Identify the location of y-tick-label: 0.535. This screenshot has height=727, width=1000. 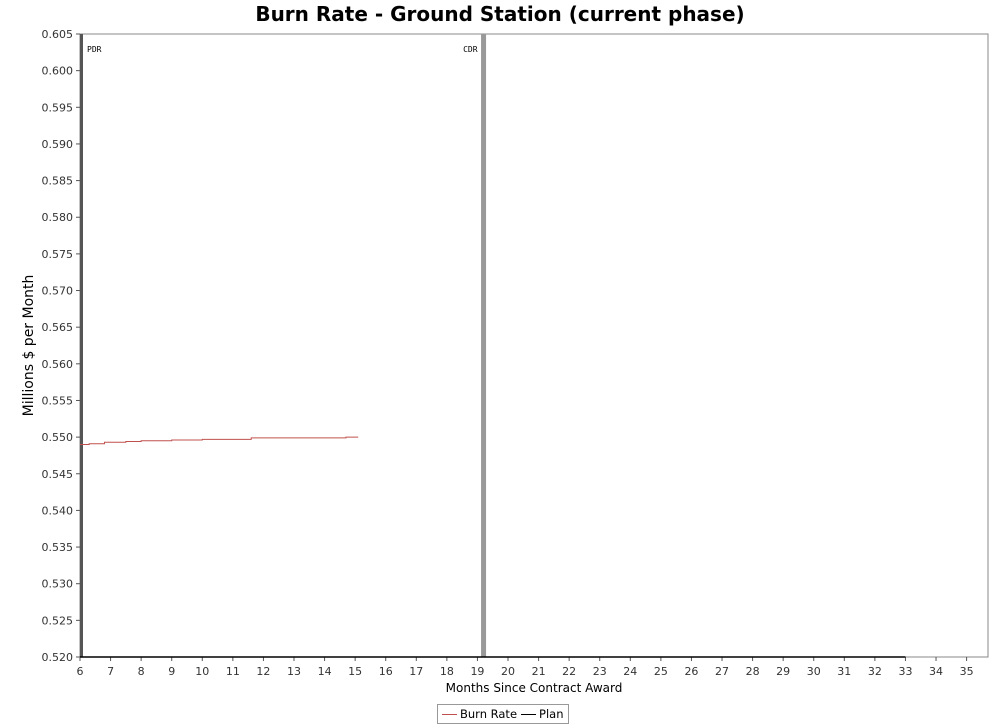
(58, 547).